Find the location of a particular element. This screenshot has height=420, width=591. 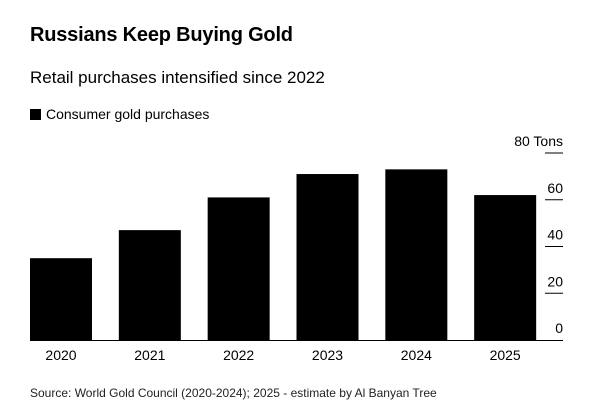

bar-2020 is located at coordinates (61, 299).